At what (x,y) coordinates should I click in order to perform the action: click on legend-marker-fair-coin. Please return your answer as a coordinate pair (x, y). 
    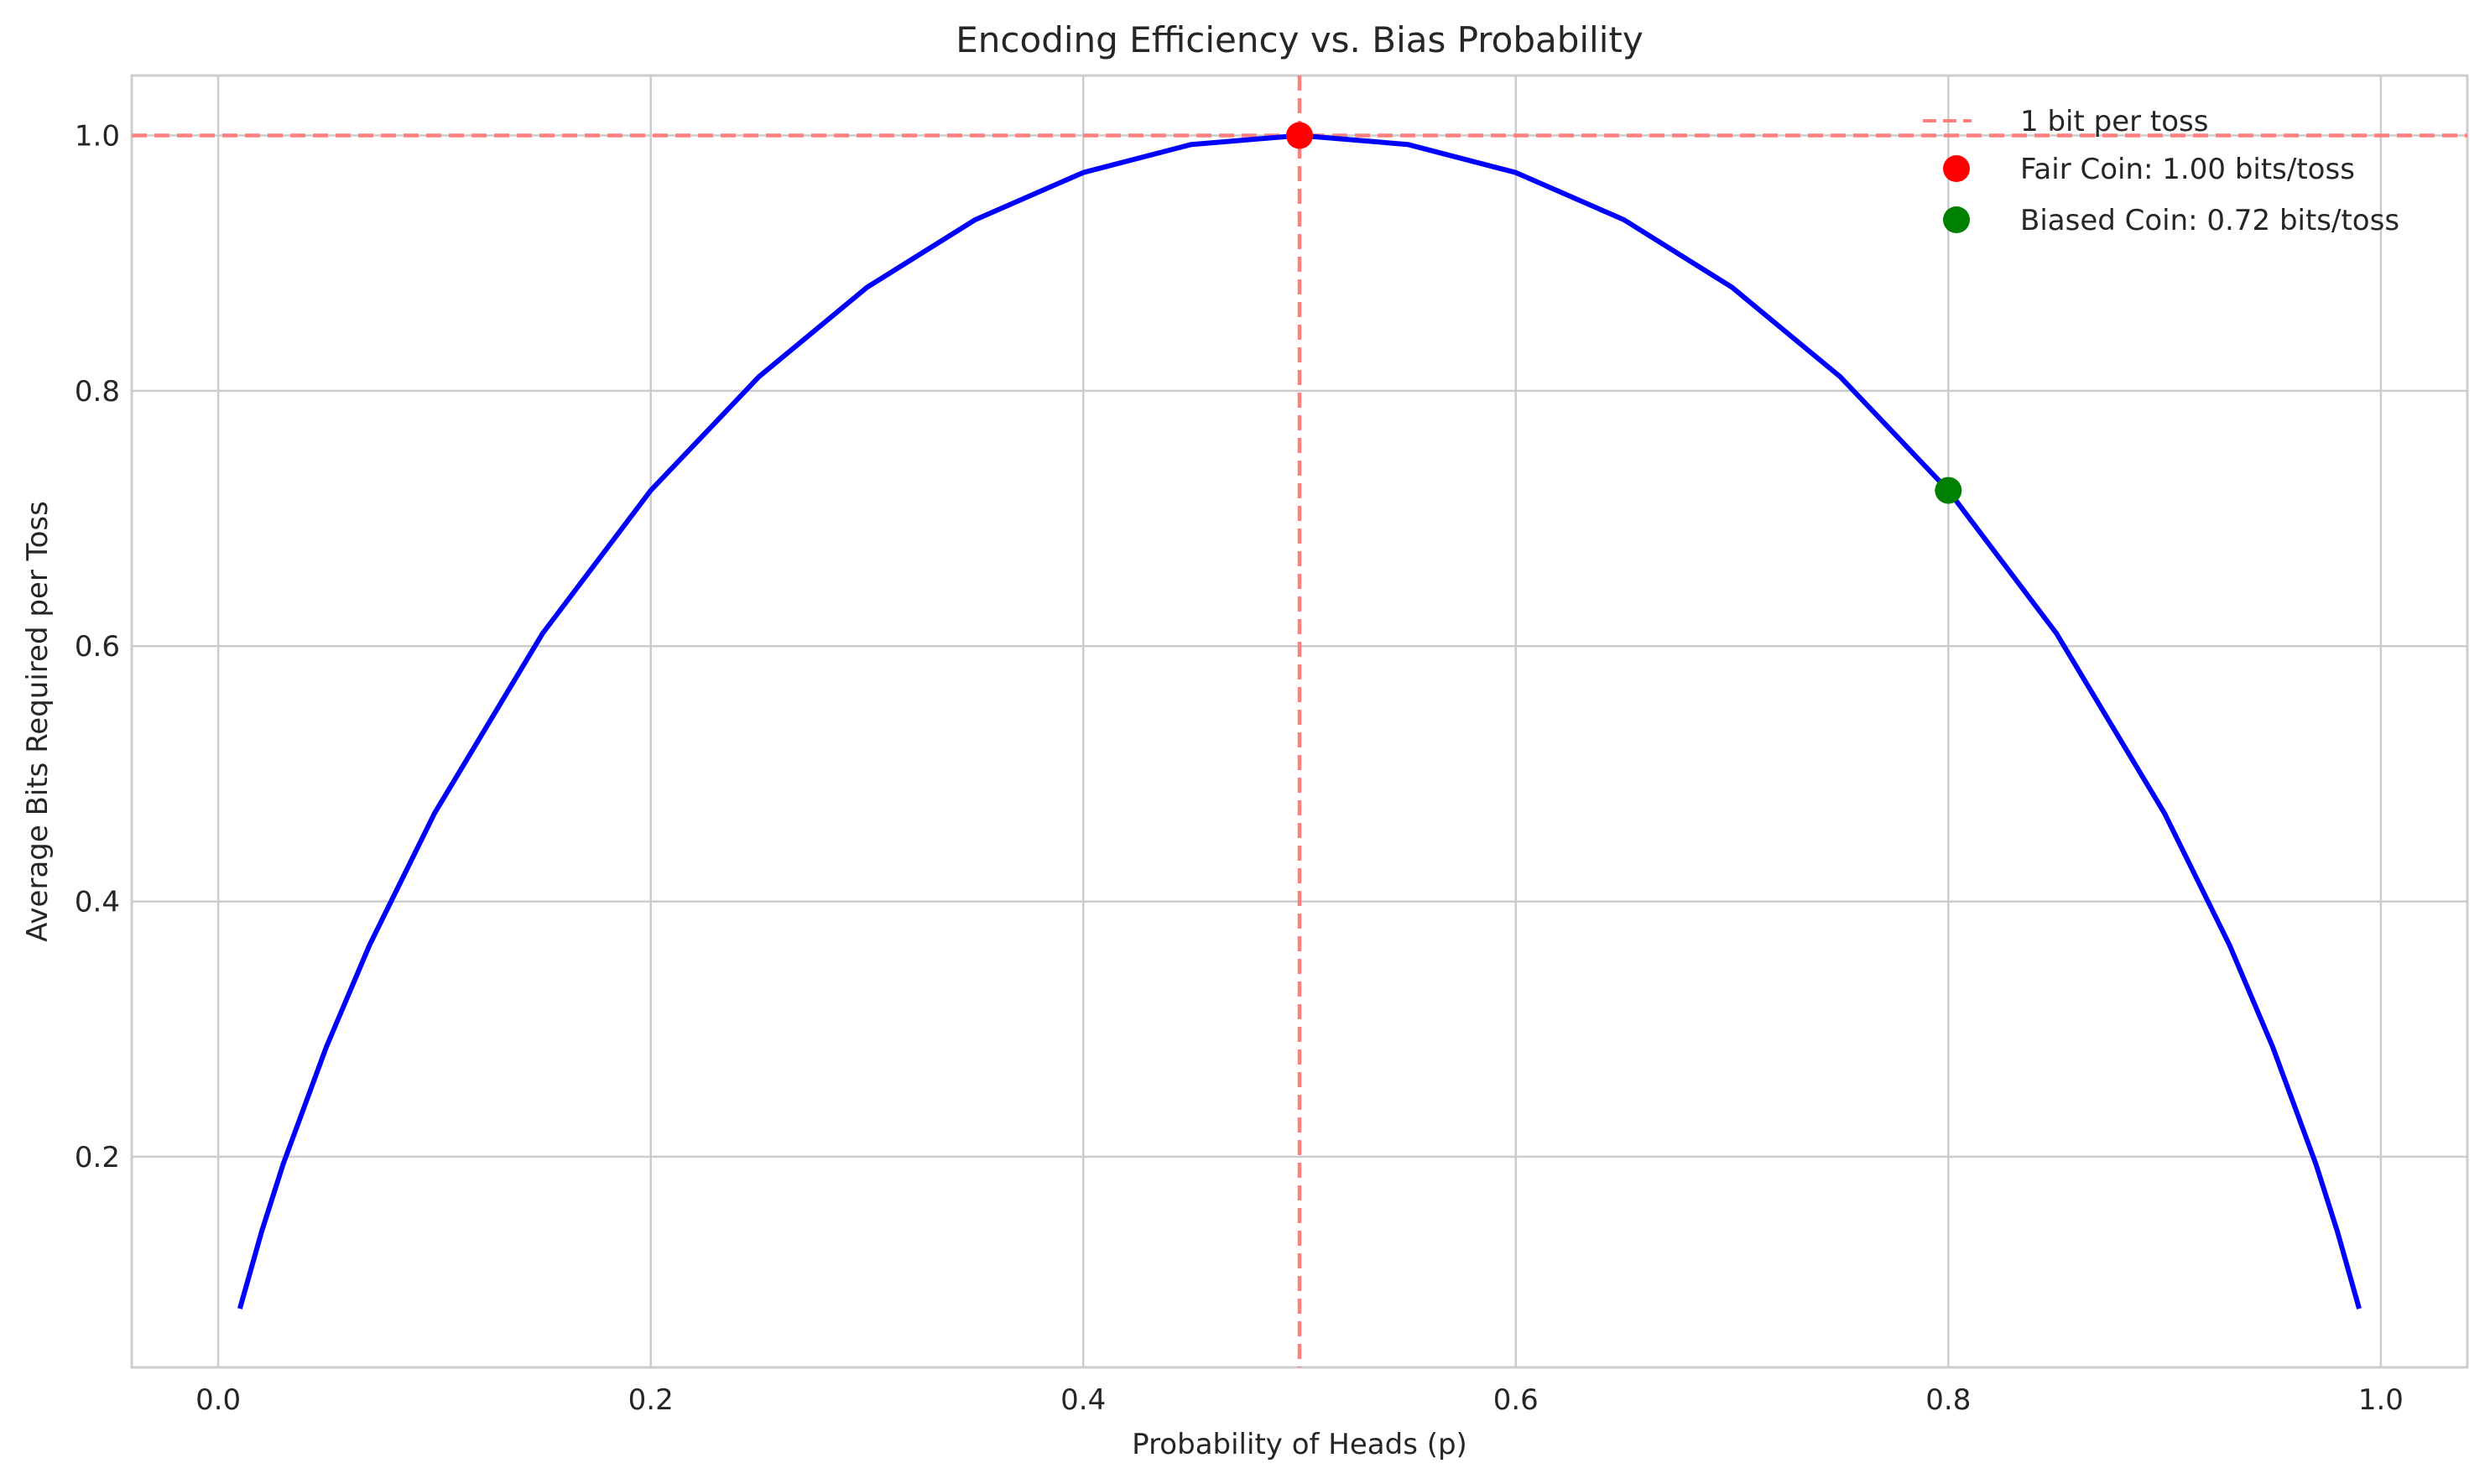
    Looking at the image, I should click on (1957, 168).